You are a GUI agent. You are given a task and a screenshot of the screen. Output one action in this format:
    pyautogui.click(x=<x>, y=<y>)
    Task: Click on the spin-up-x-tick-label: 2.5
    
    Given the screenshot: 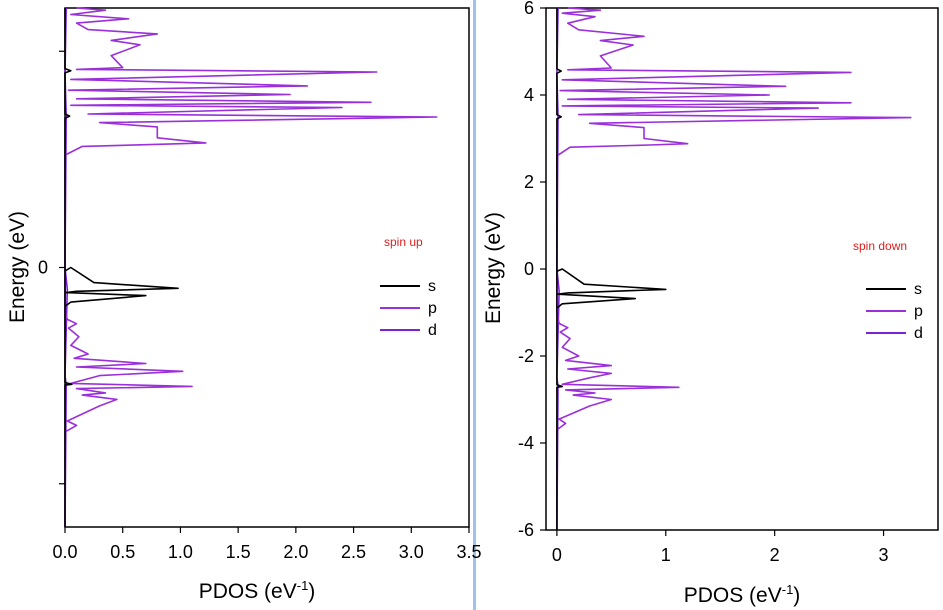 What is the action you would take?
    pyautogui.click(x=353, y=552)
    